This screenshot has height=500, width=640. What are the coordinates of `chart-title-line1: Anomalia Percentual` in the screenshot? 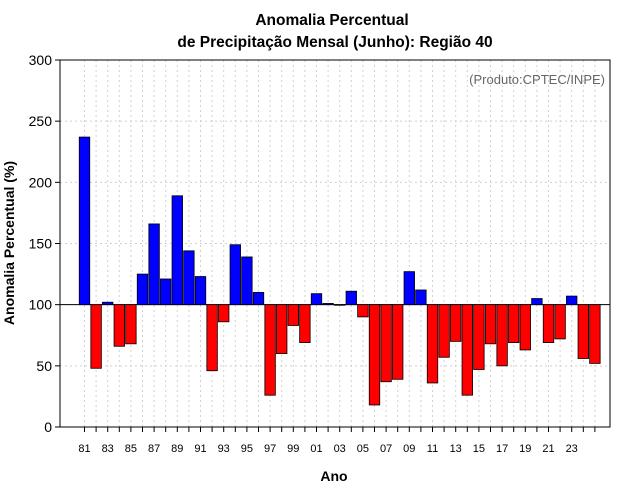 It's located at (331, 20).